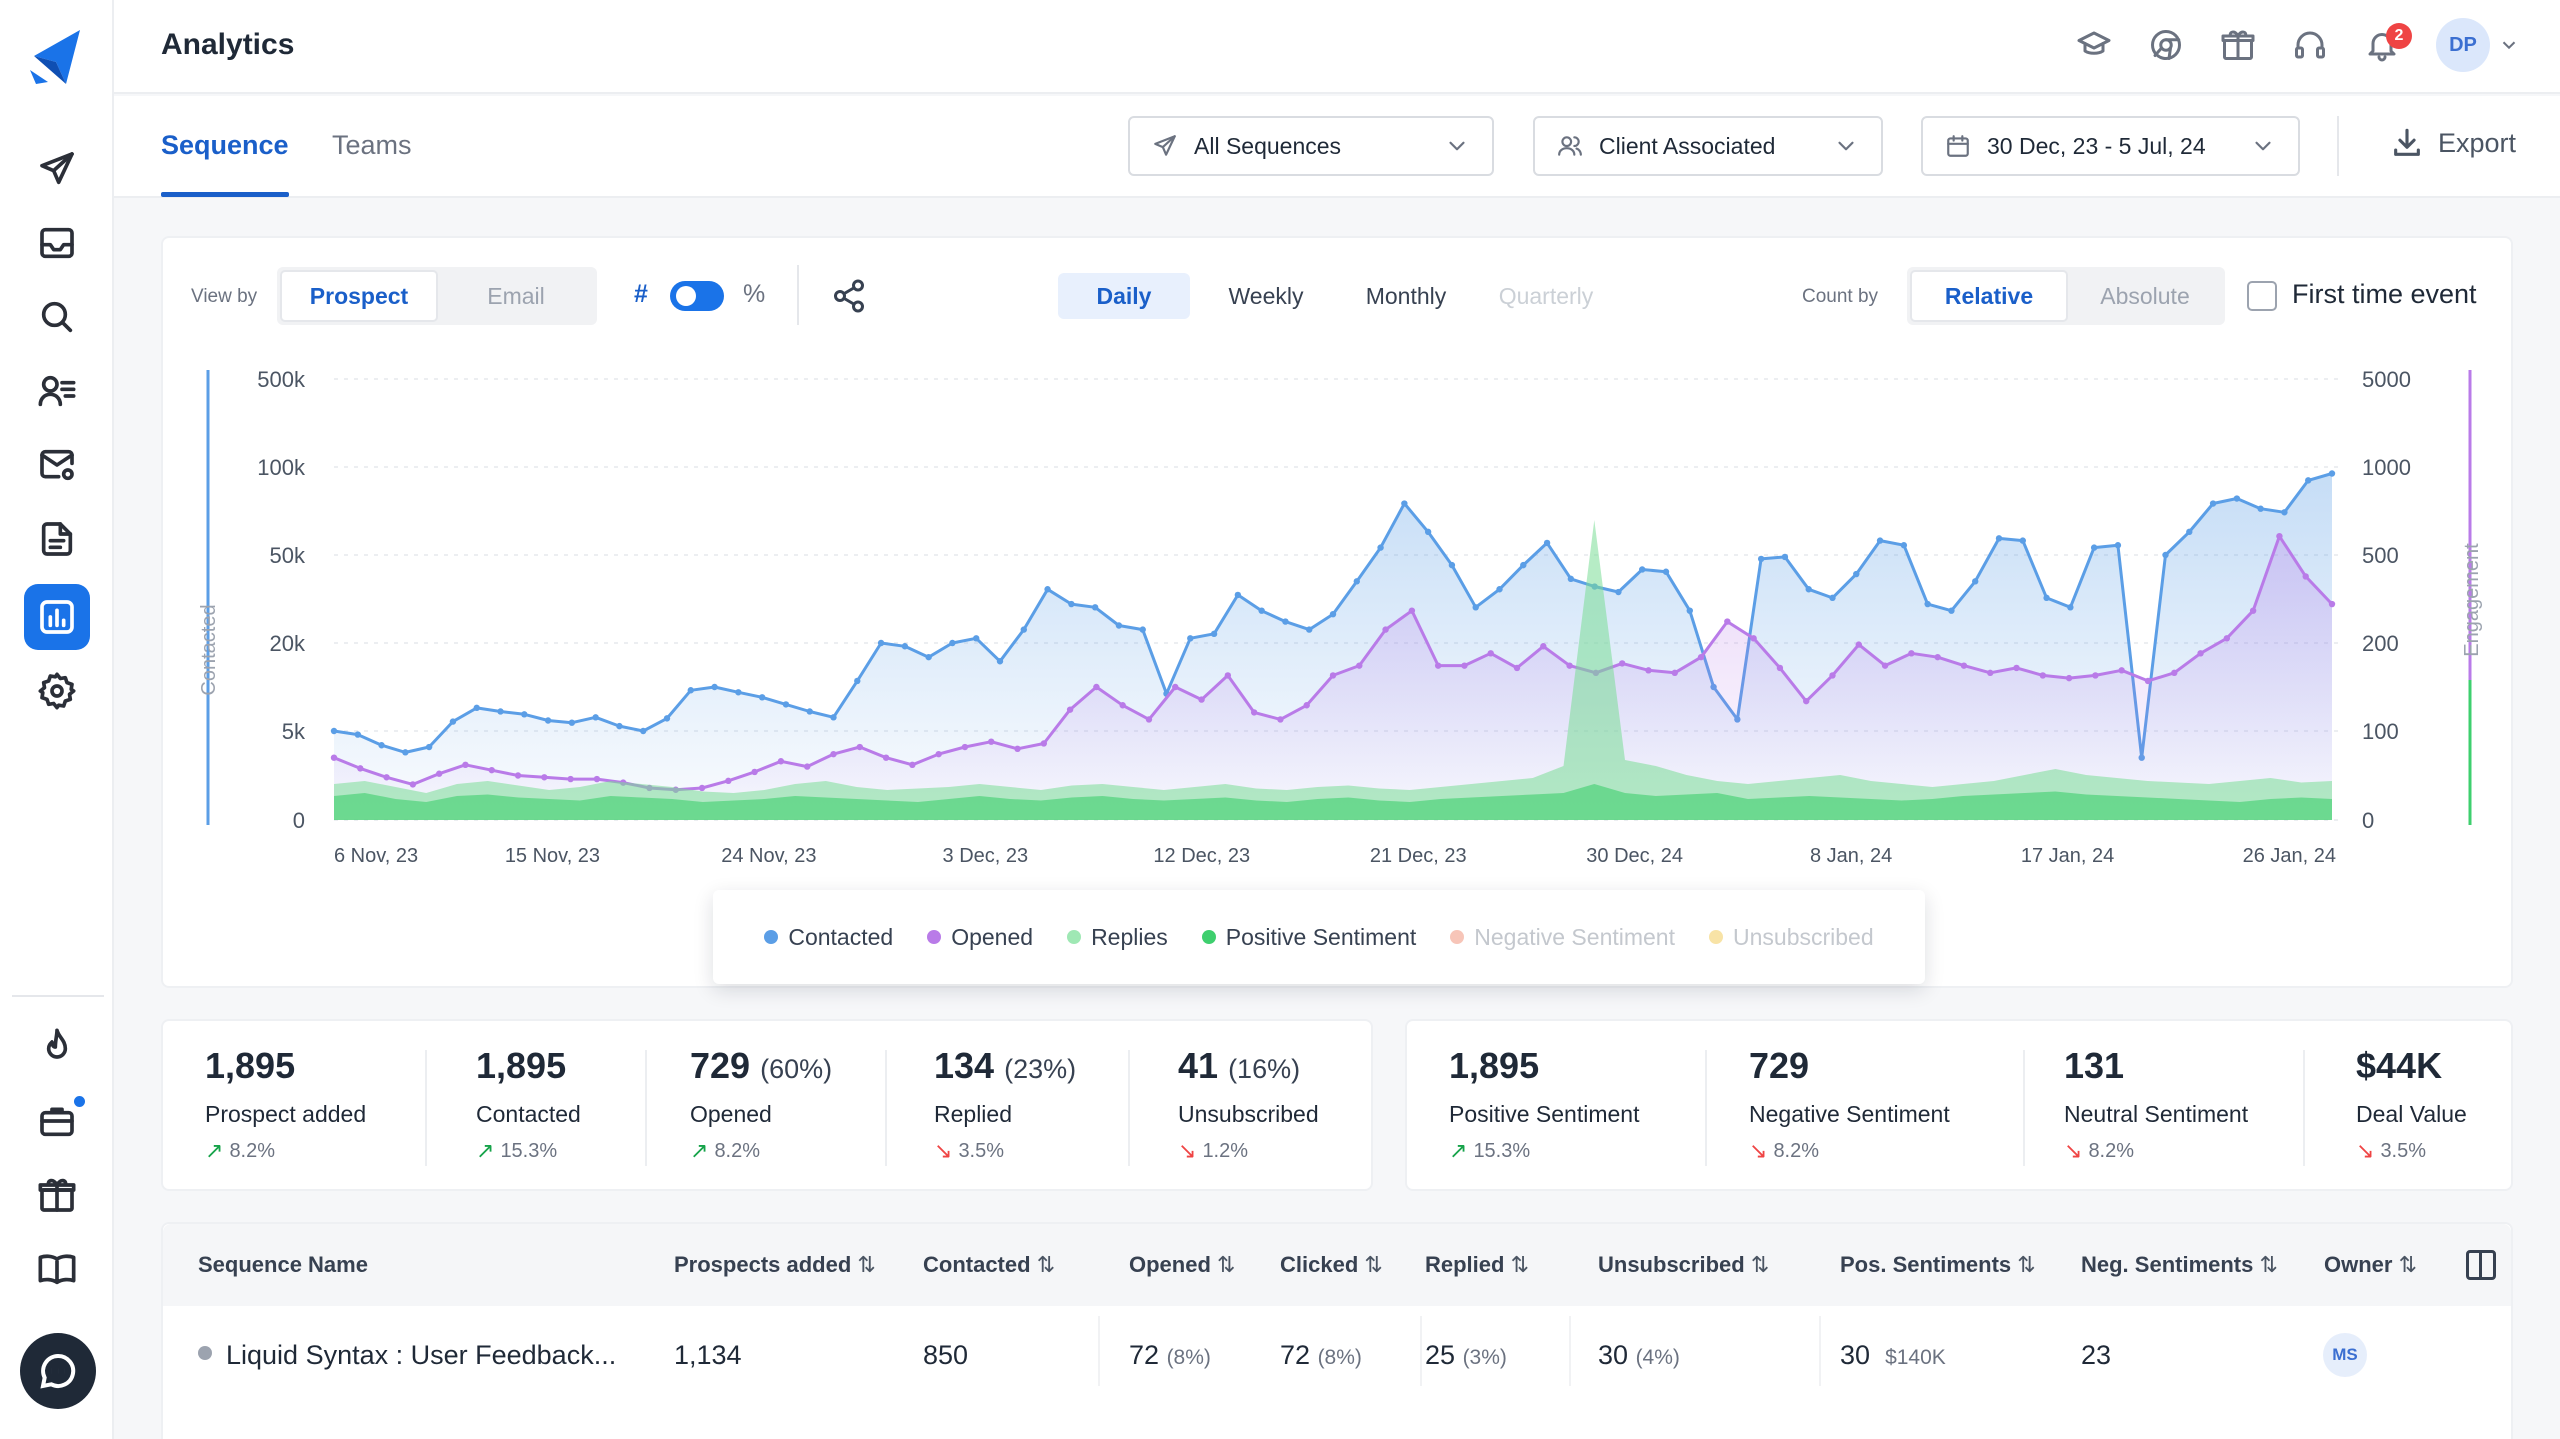  I want to click on chat-support-button, so click(58, 1371).